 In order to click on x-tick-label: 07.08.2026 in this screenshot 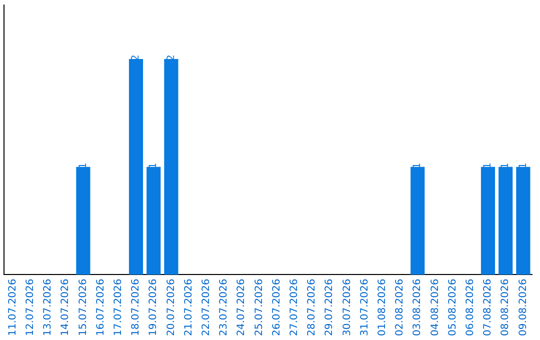, I will do `click(488, 307)`.